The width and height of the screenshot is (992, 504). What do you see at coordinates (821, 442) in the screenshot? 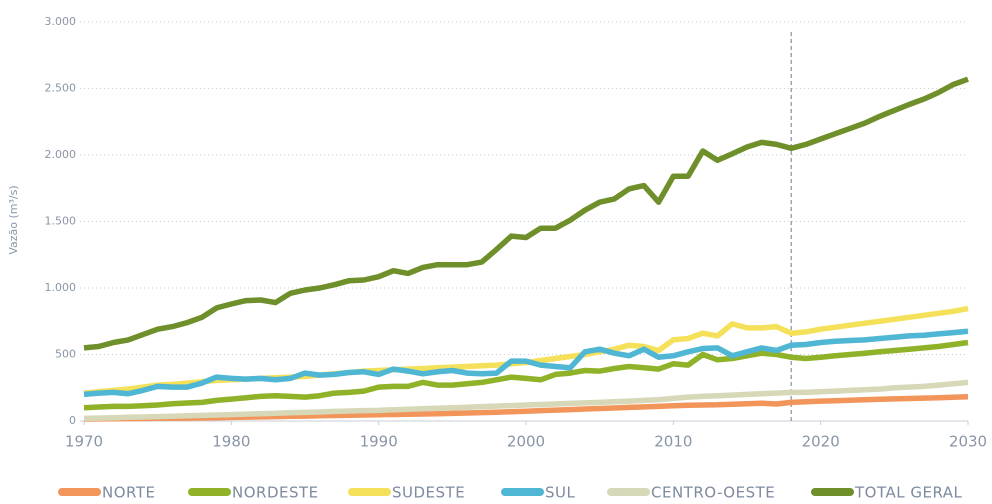
I see `x-tick-label: 2020` at bounding box center [821, 442].